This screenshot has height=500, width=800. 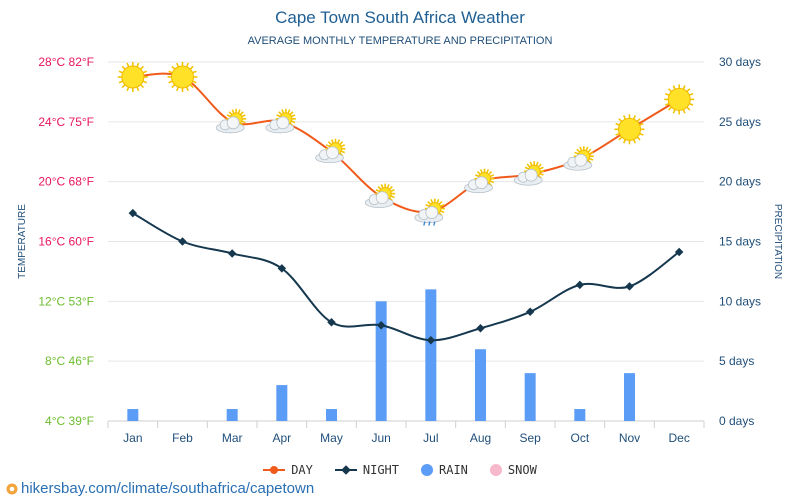 What do you see at coordinates (380, 438) in the screenshot?
I see `x-tick-label: Jun` at bounding box center [380, 438].